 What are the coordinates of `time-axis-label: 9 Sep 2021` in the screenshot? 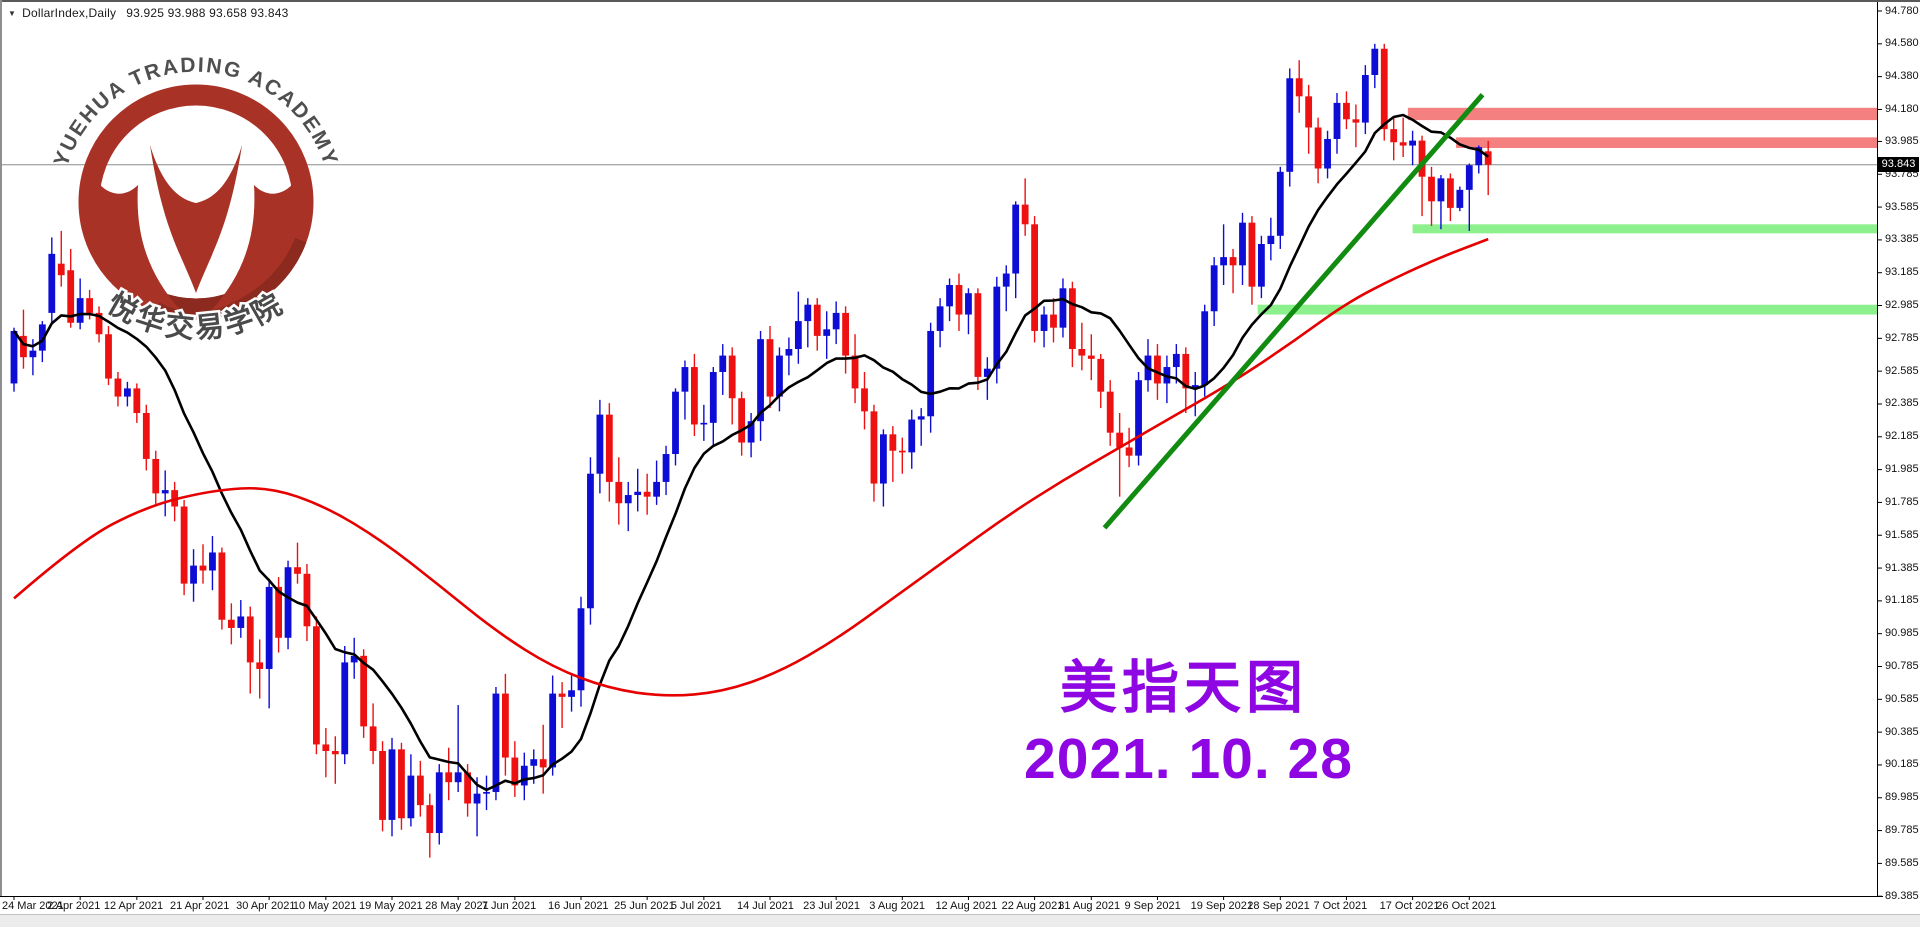 It's located at (1152, 906).